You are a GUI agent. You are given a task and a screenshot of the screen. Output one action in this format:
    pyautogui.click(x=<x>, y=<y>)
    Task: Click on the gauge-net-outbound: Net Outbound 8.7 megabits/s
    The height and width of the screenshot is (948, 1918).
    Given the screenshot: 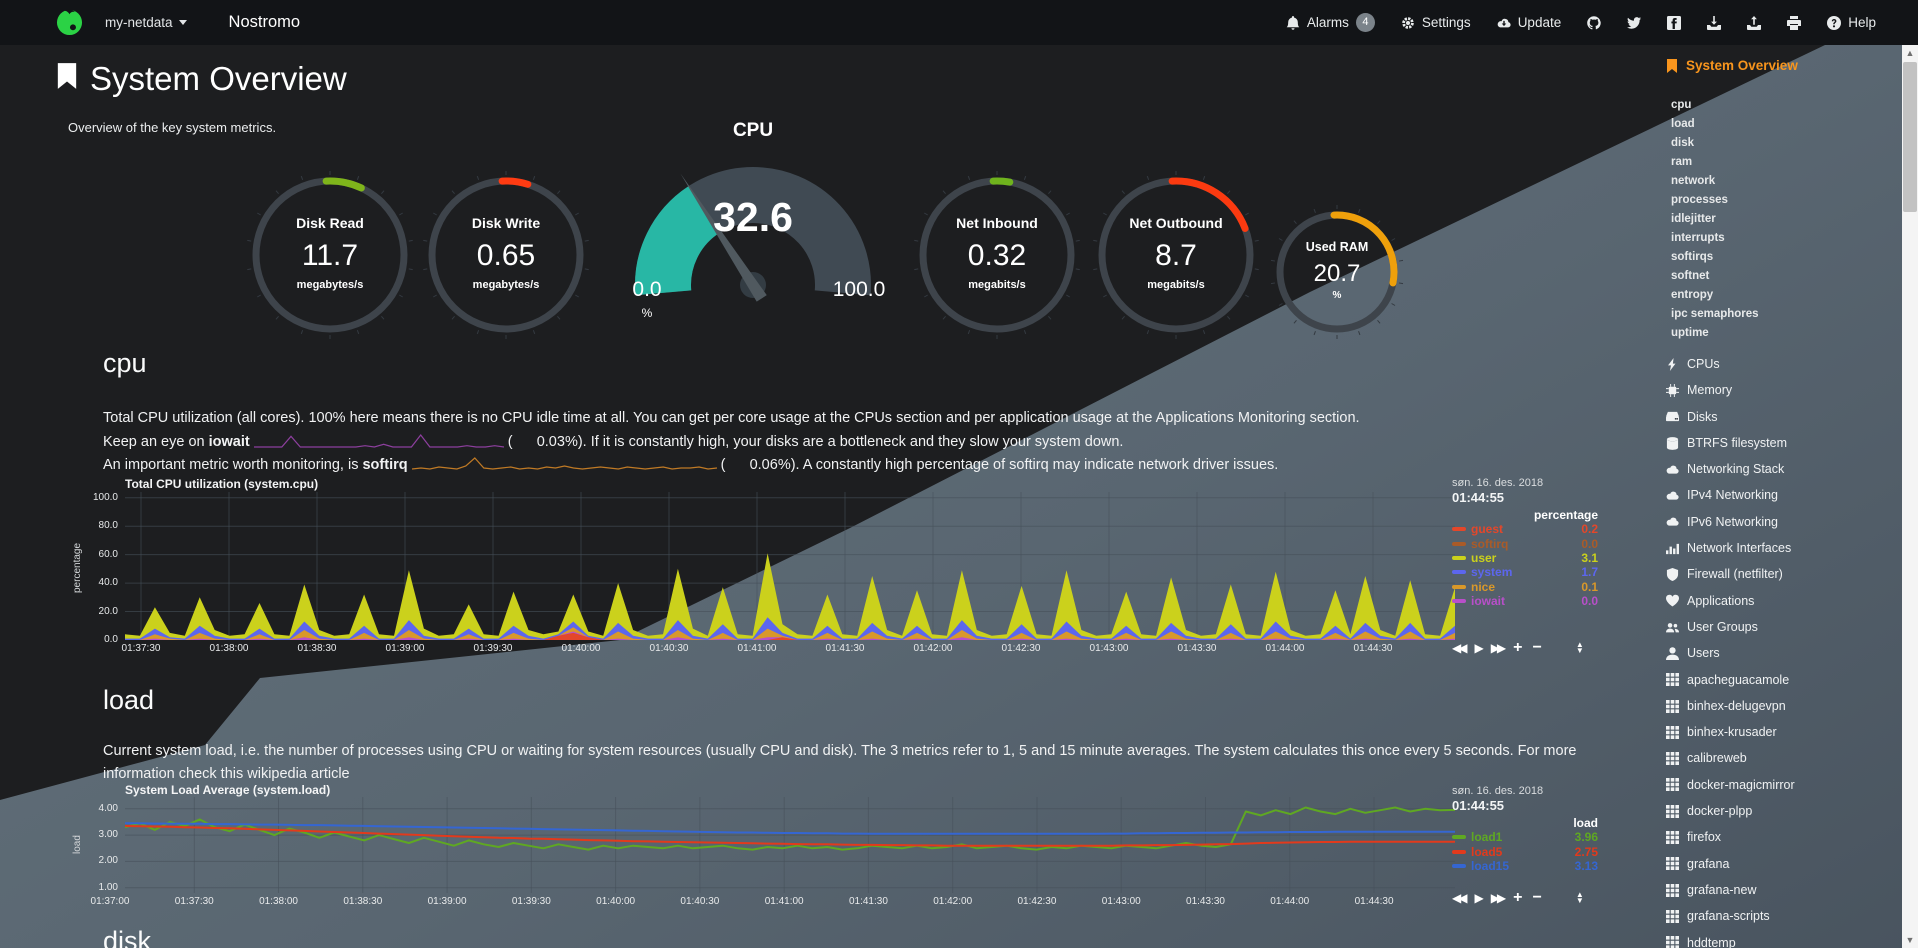 What is the action you would take?
    pyautogui.click(x=1176, y=255)
    